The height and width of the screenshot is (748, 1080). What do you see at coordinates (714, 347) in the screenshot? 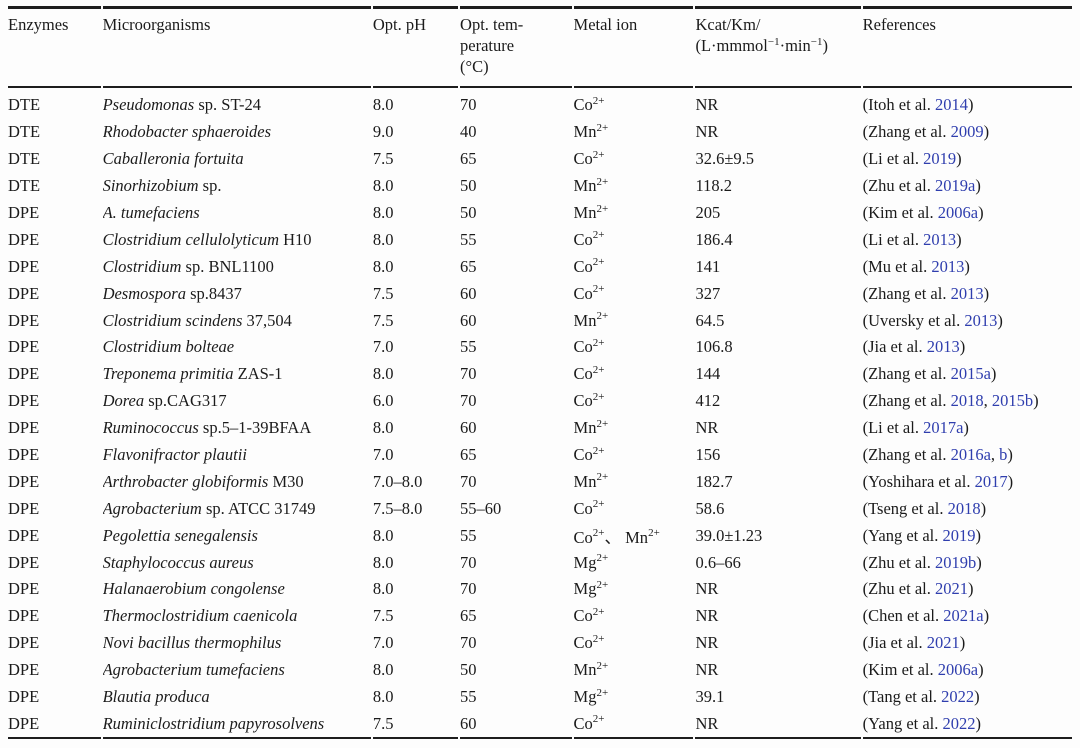
I see `cell-kcat-km: 106.8` at bounding box center [714, 347].